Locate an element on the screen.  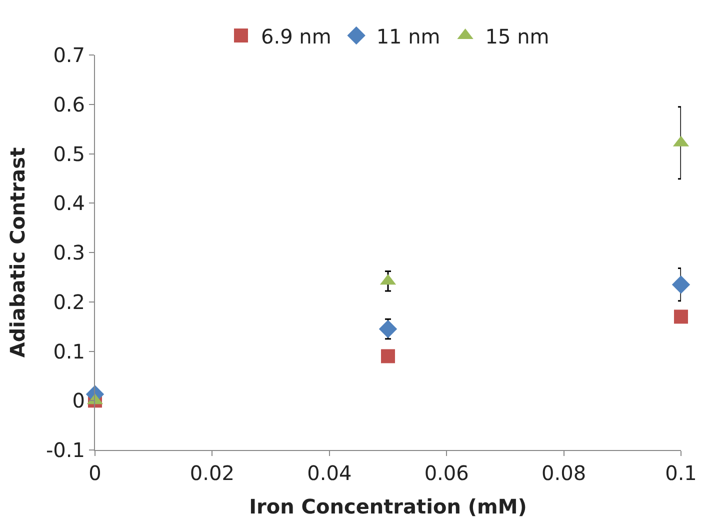
y-tick-label: 0.1 is located at coordinates (69, 351).